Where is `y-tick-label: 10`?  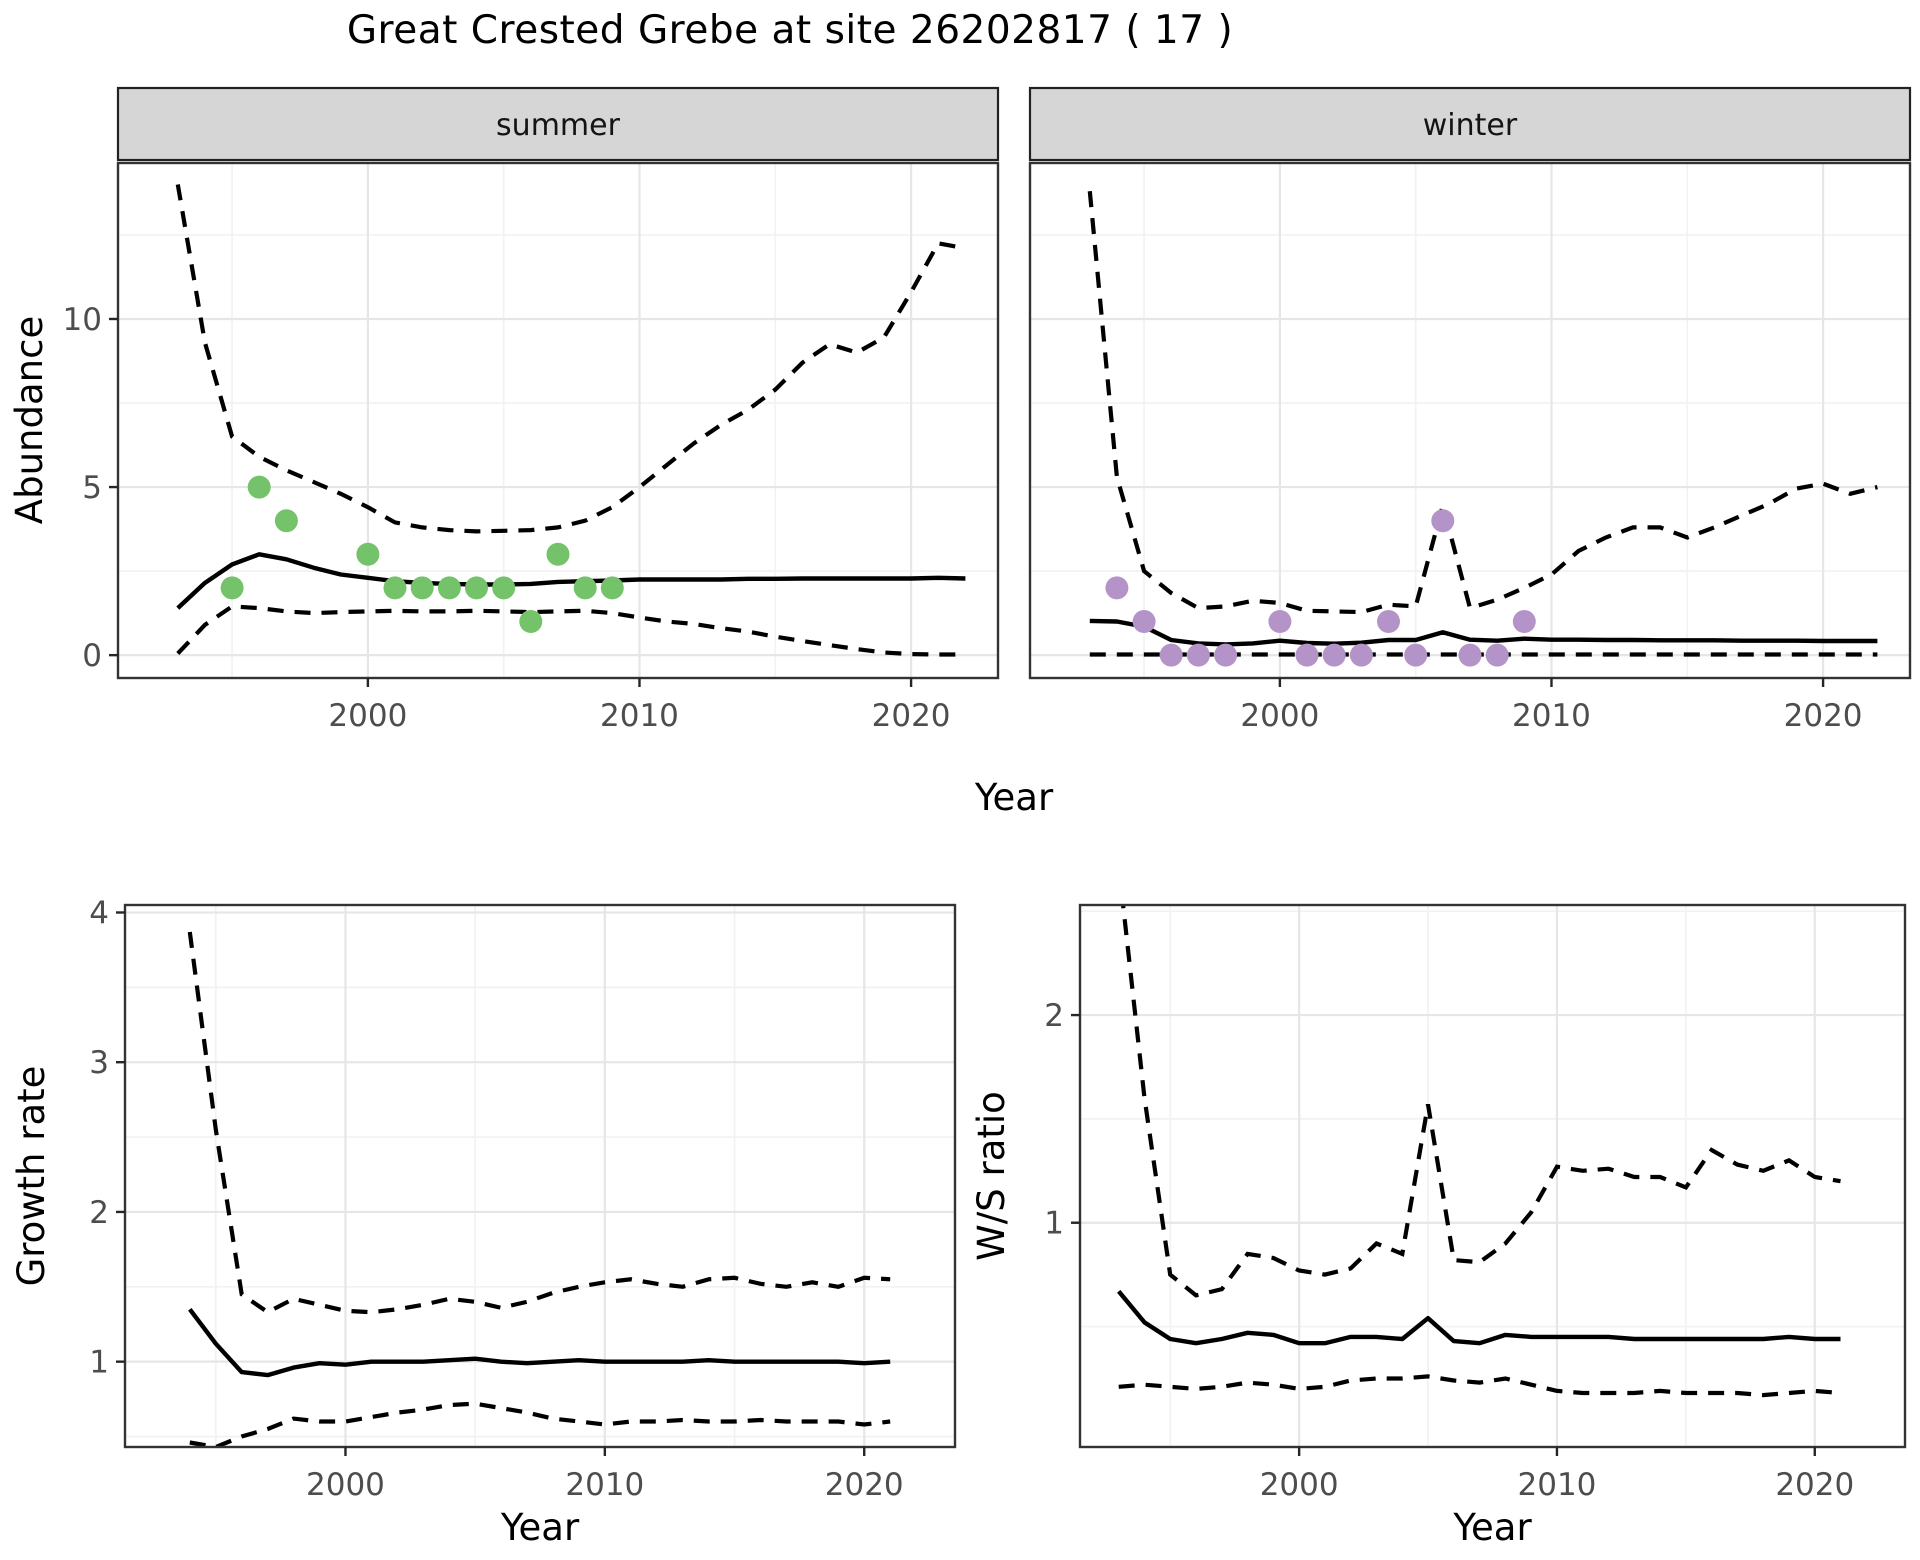 y-tick-label: 10 is located at coordinates (82, 320).